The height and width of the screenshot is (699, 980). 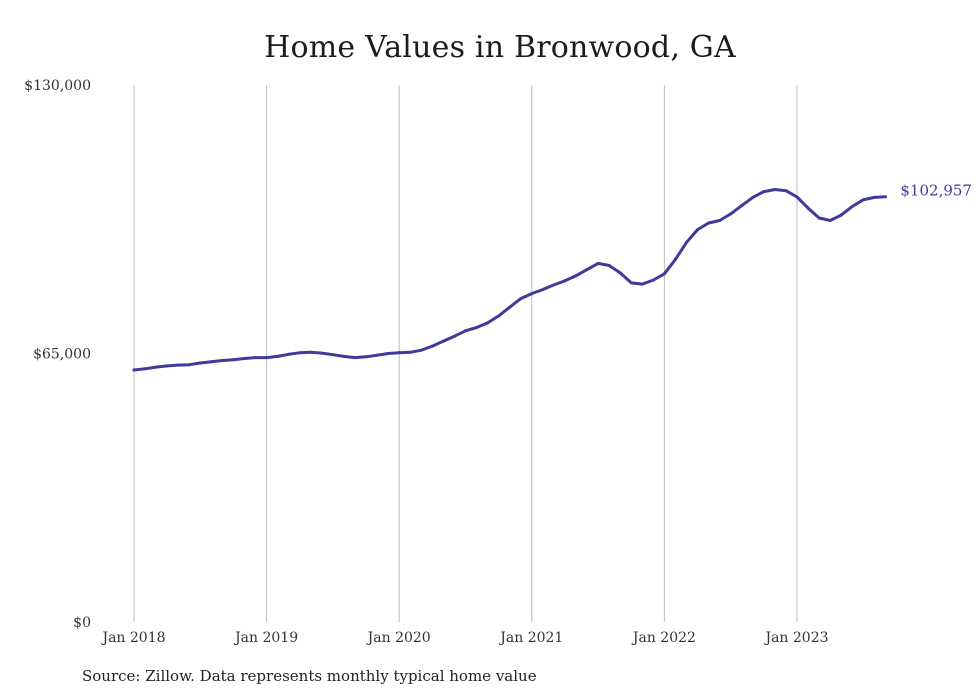 What do you see at coordinates (530, 638) in the screenshot?
I see `x-tick-label: Jan 2021` at bounding box center [530, 638].